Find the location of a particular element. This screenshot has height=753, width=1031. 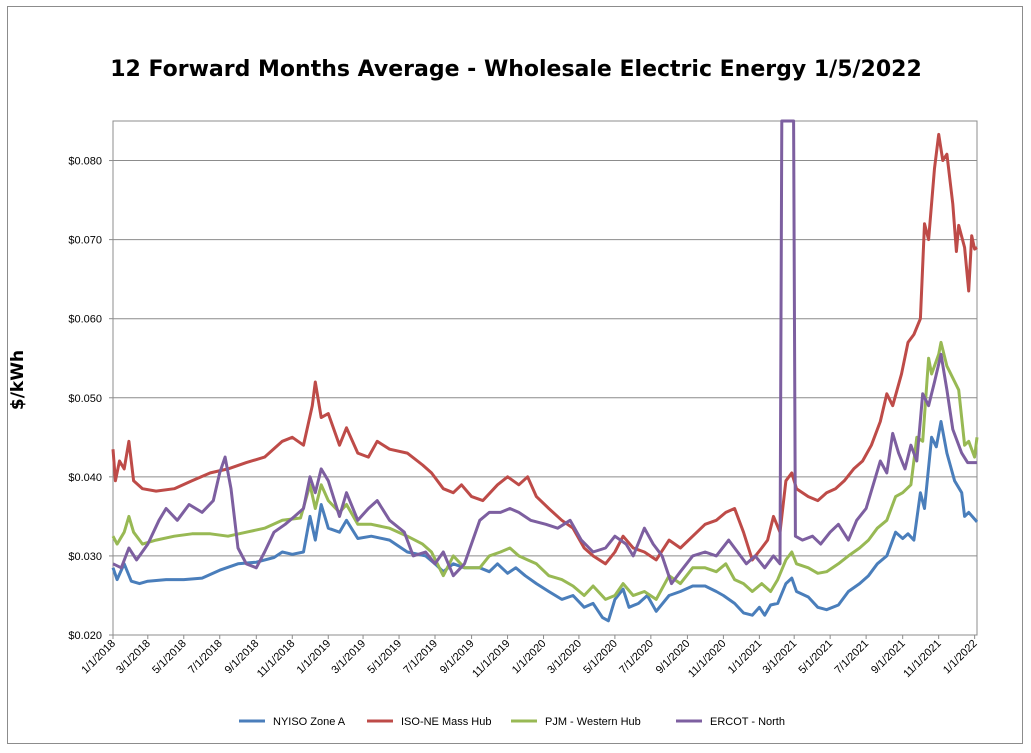

x-tick-label: 7/1/2018 is located at coordinates (205, 657).